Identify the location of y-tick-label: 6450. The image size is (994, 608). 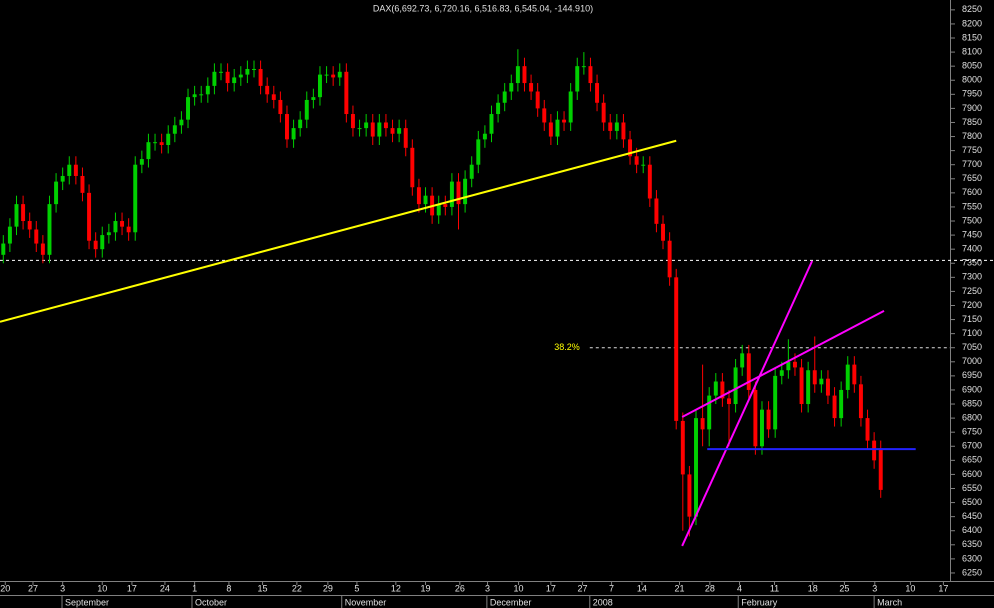
(972, 516).